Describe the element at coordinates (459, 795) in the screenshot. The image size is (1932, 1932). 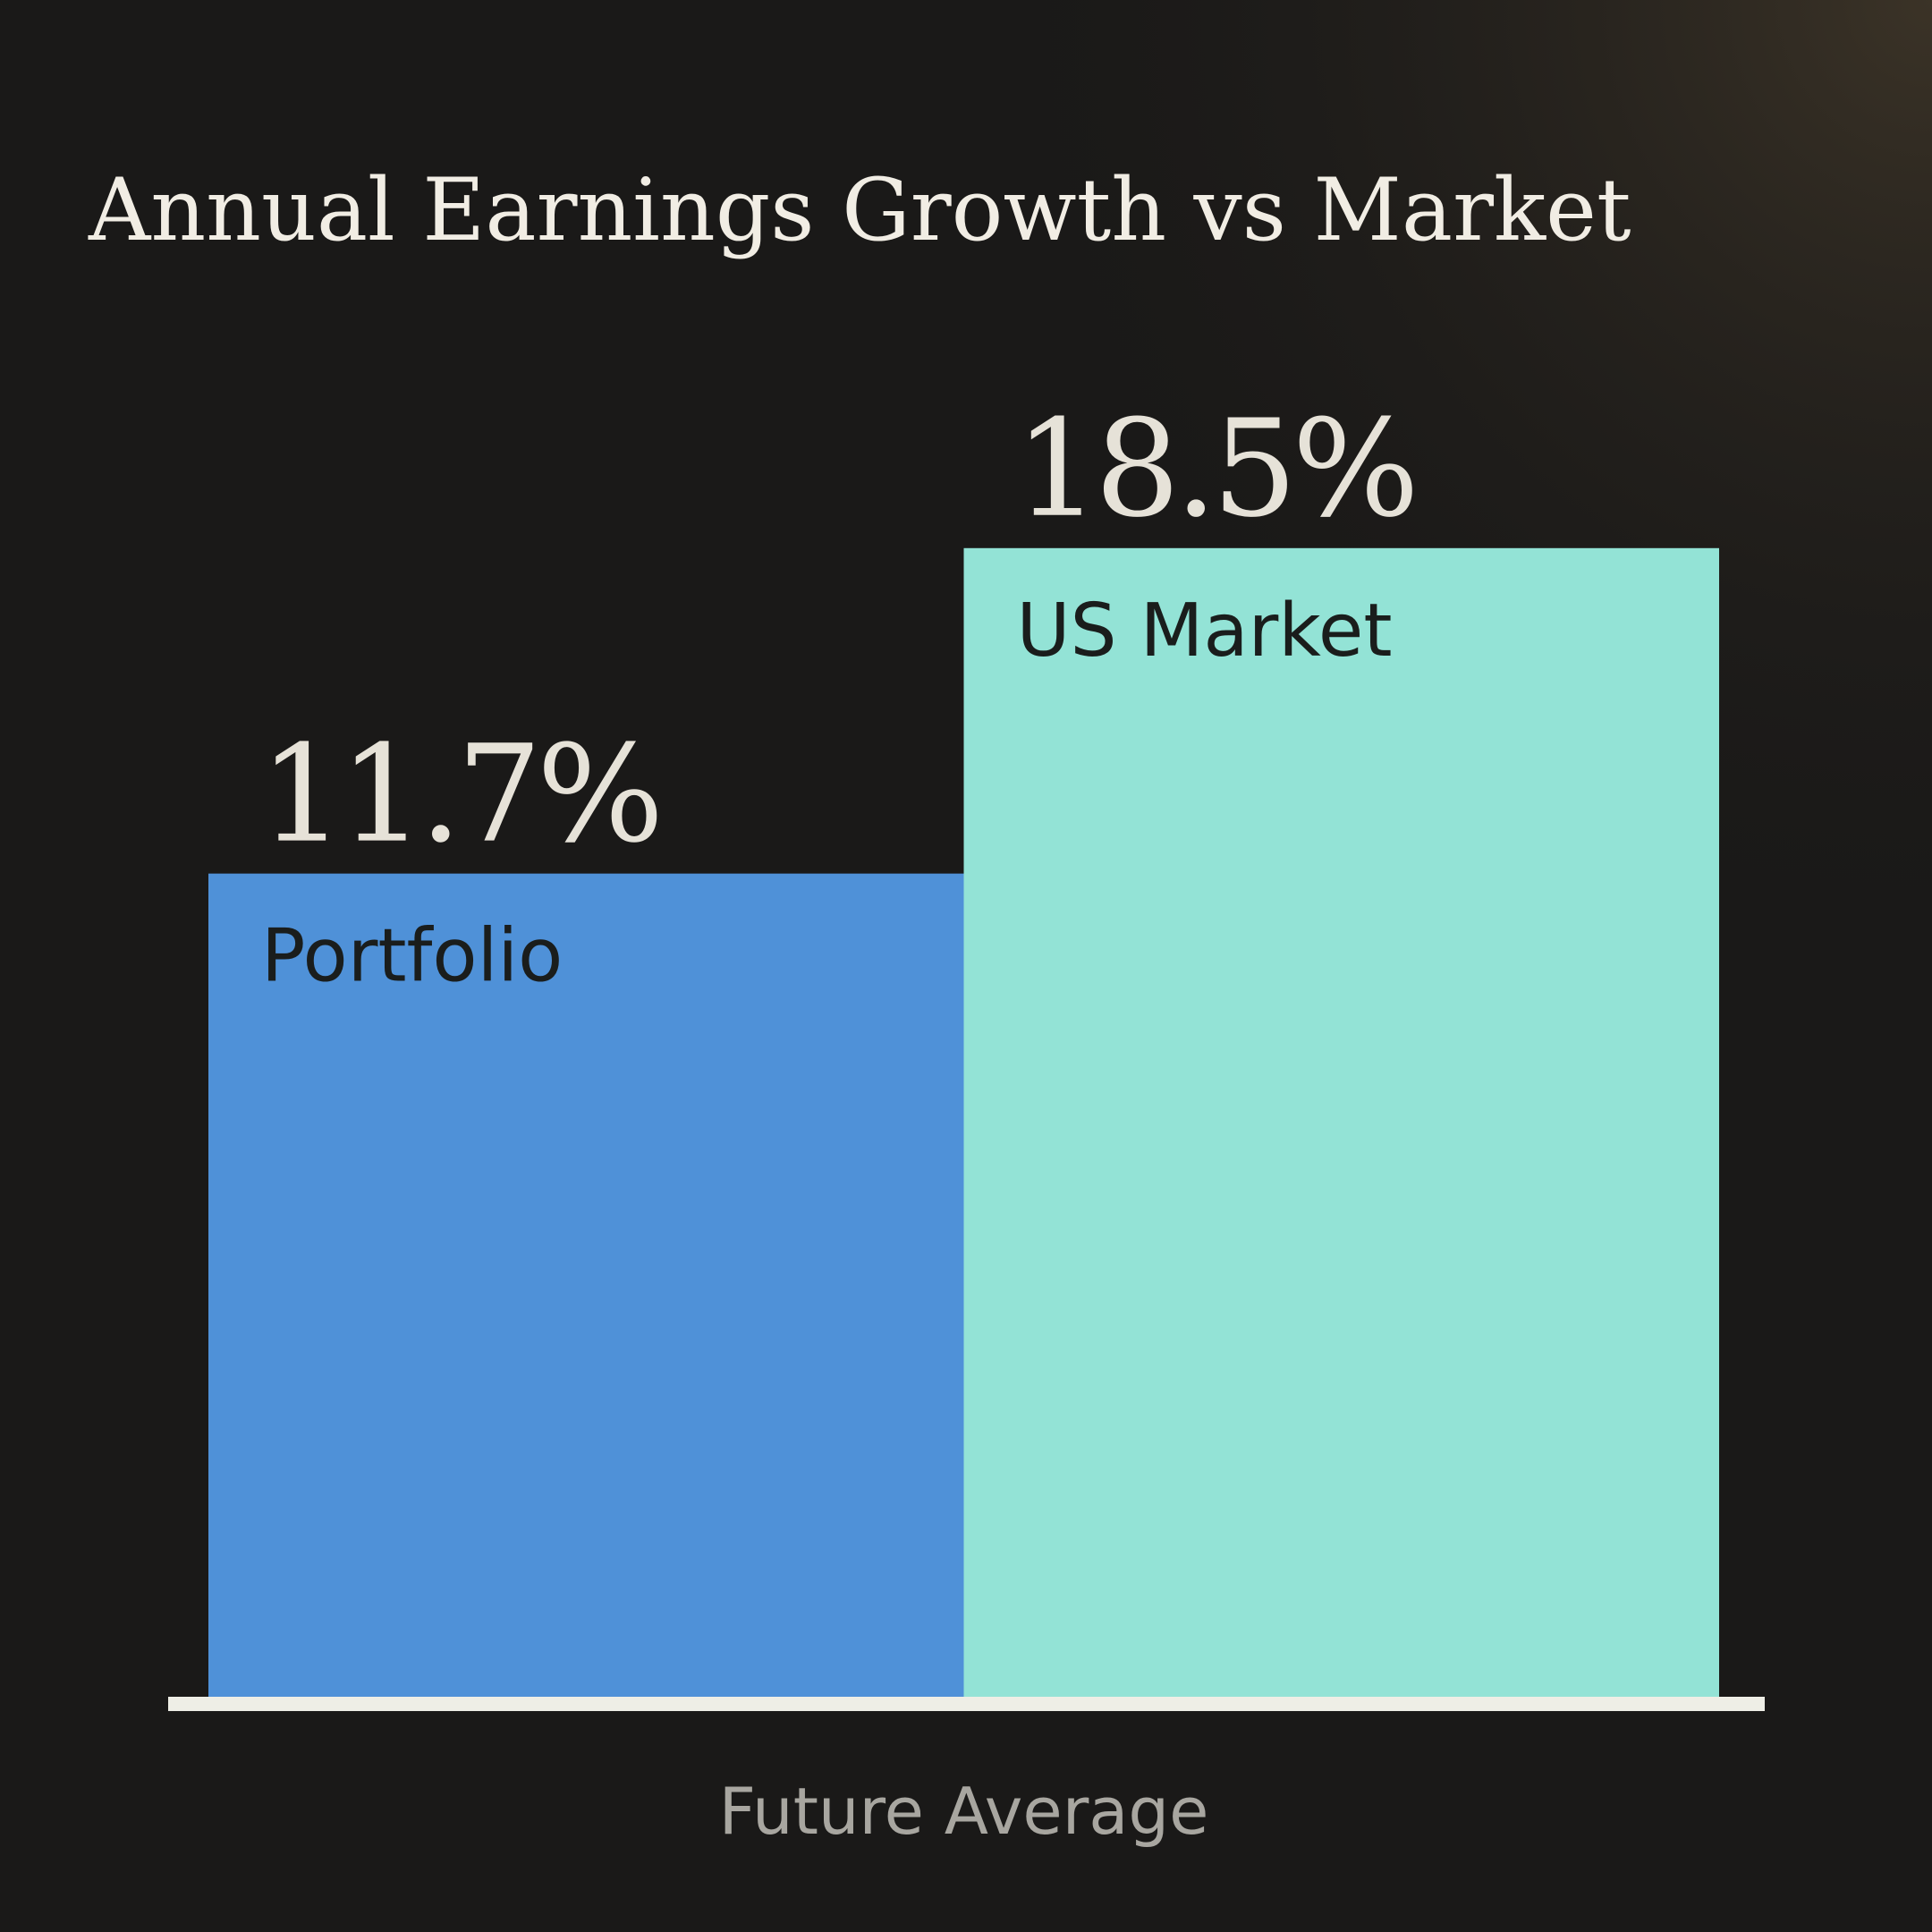
I see `value-label: 11.7%` at that location.